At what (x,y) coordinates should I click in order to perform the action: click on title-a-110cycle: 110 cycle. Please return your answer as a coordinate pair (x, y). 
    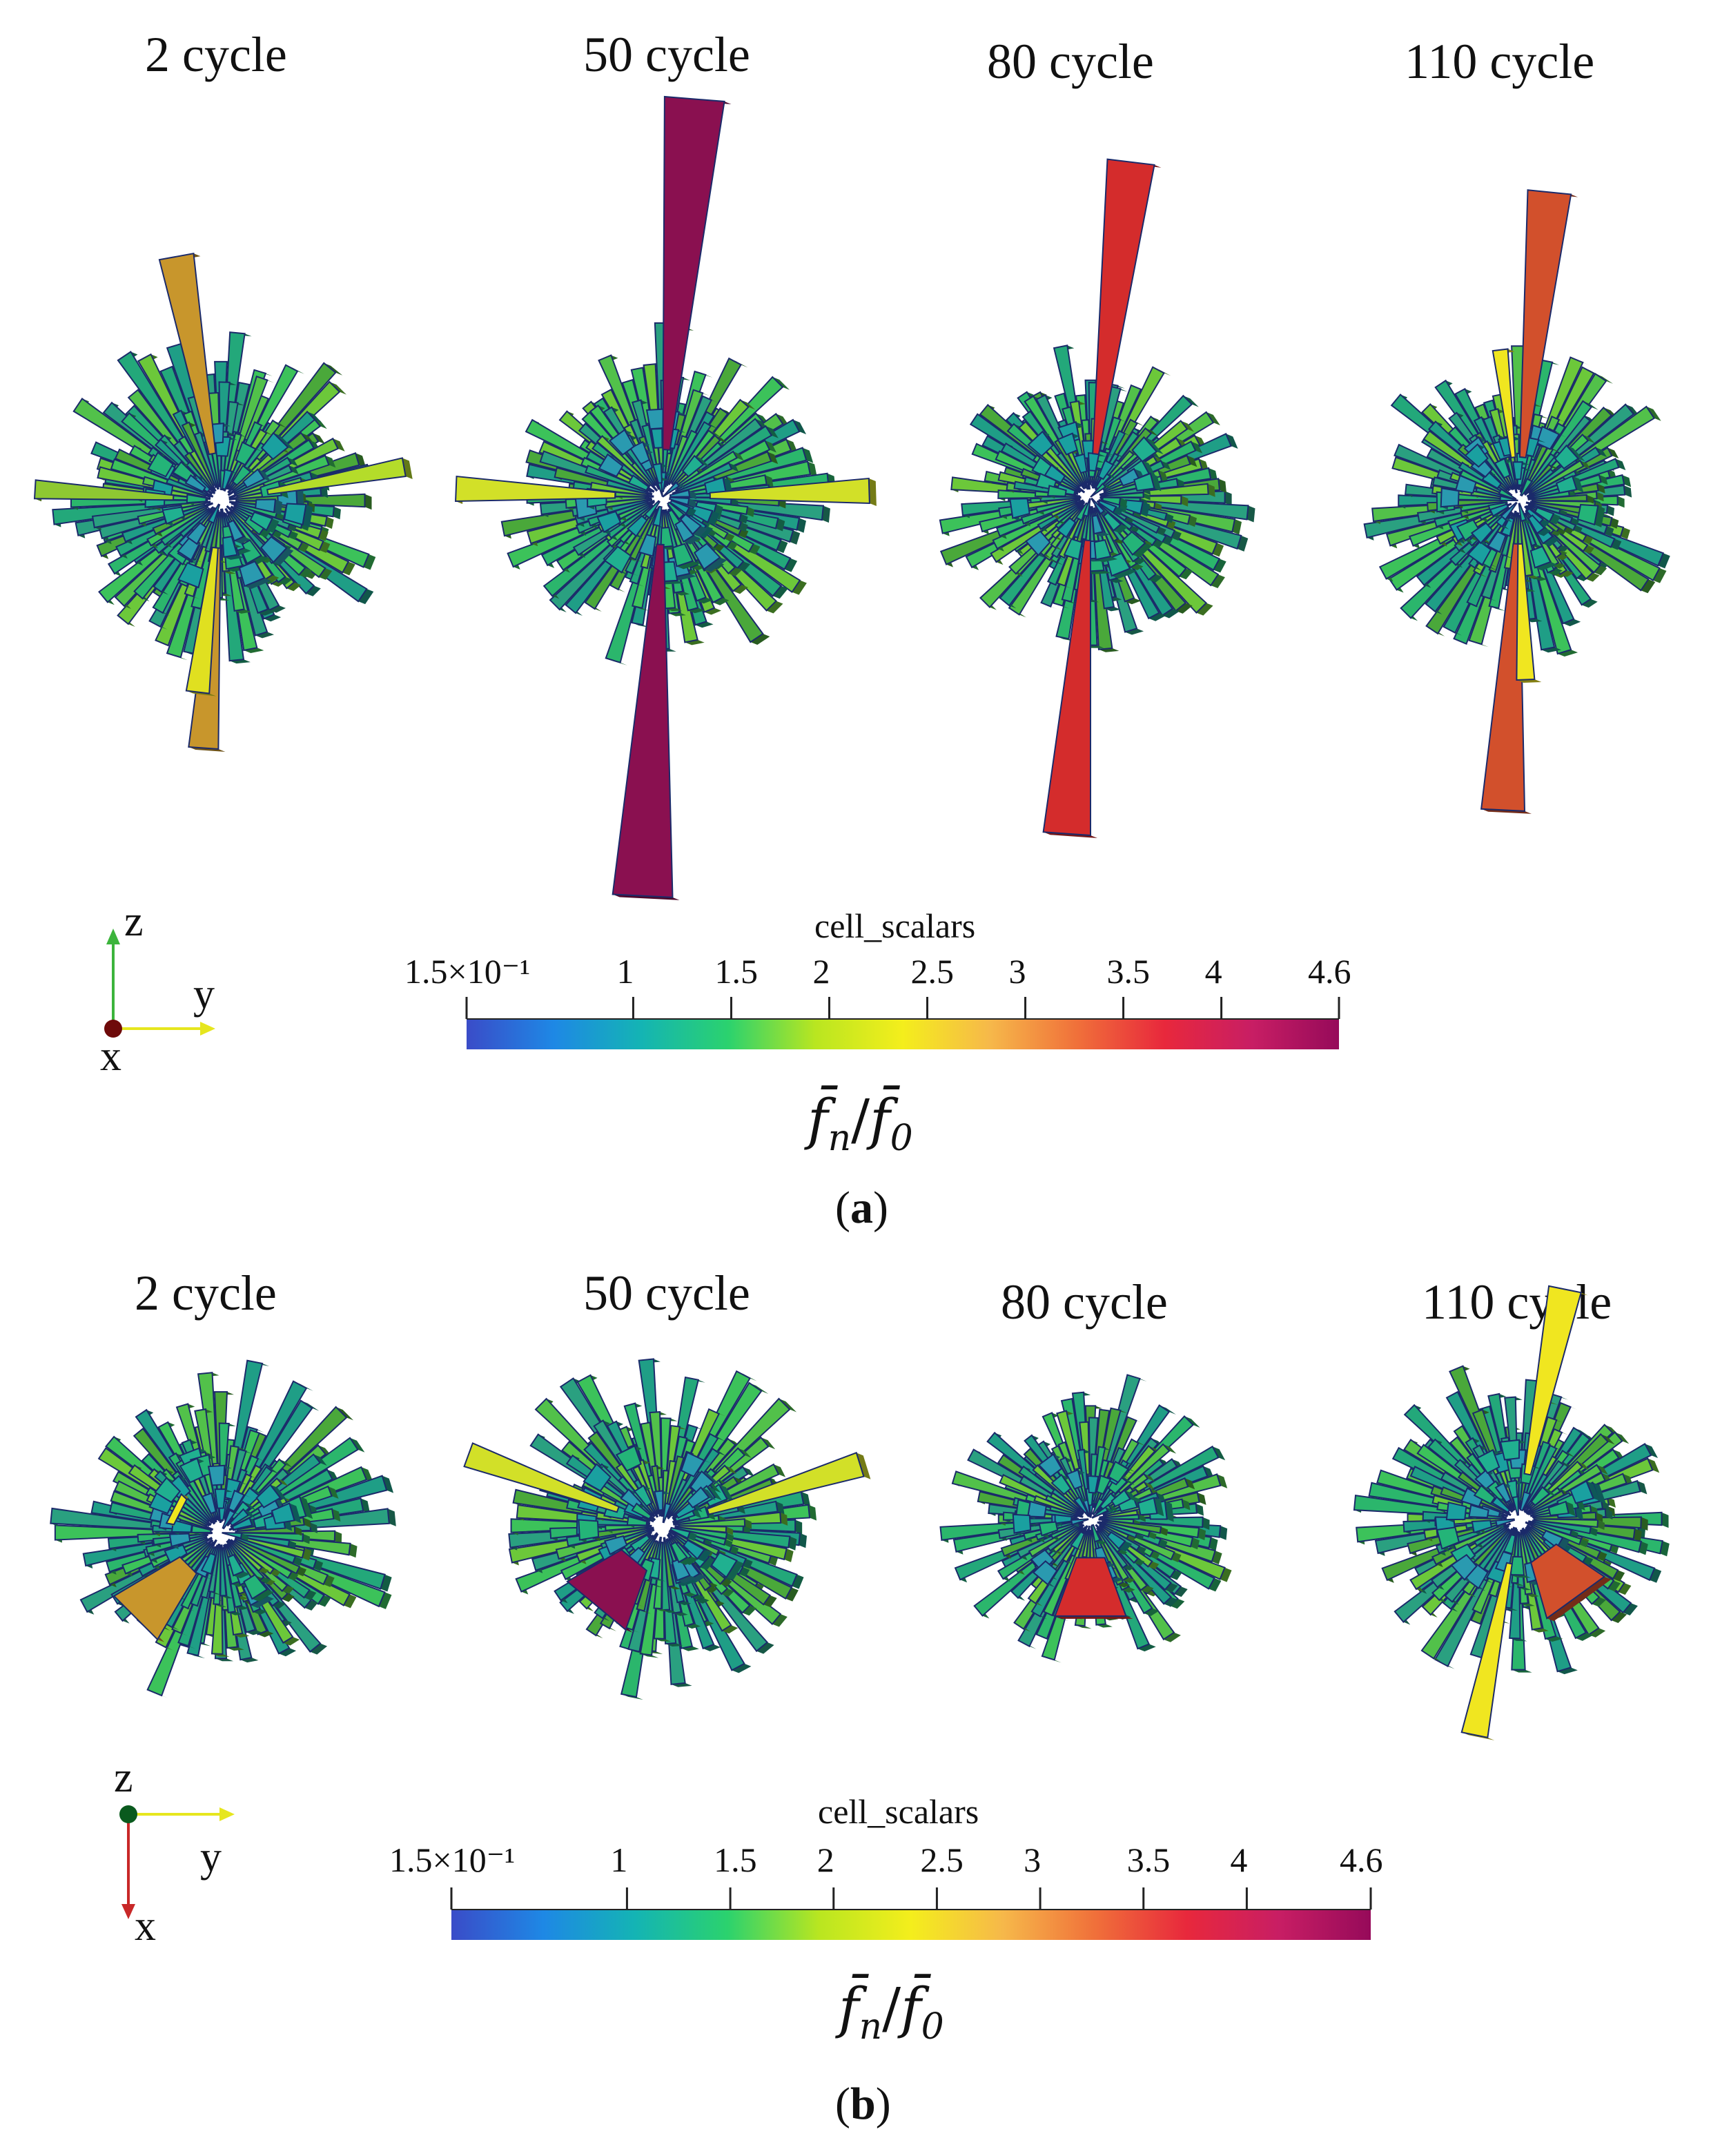
    Looking at the image, I should click on (1500, 62).